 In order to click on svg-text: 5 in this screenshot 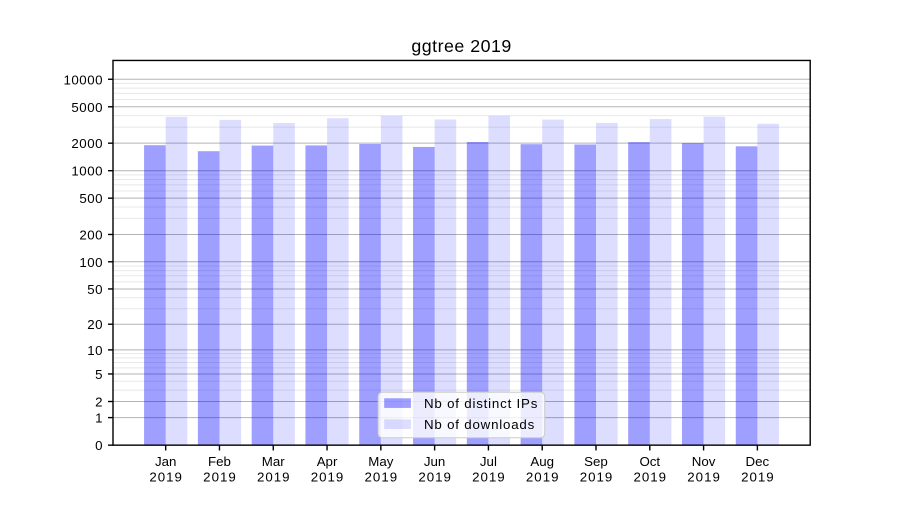, I will do `click(99, 374)`.